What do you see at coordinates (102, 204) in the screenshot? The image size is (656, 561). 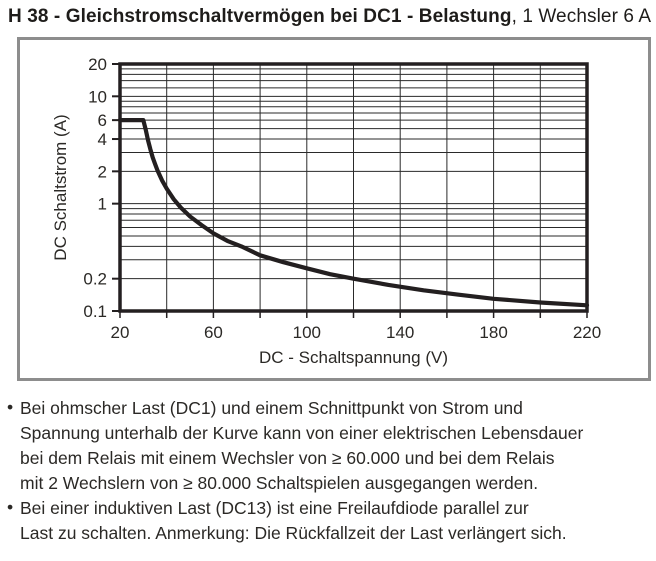 I see `y-tick-label: 1` at bounding box center [102, 204].